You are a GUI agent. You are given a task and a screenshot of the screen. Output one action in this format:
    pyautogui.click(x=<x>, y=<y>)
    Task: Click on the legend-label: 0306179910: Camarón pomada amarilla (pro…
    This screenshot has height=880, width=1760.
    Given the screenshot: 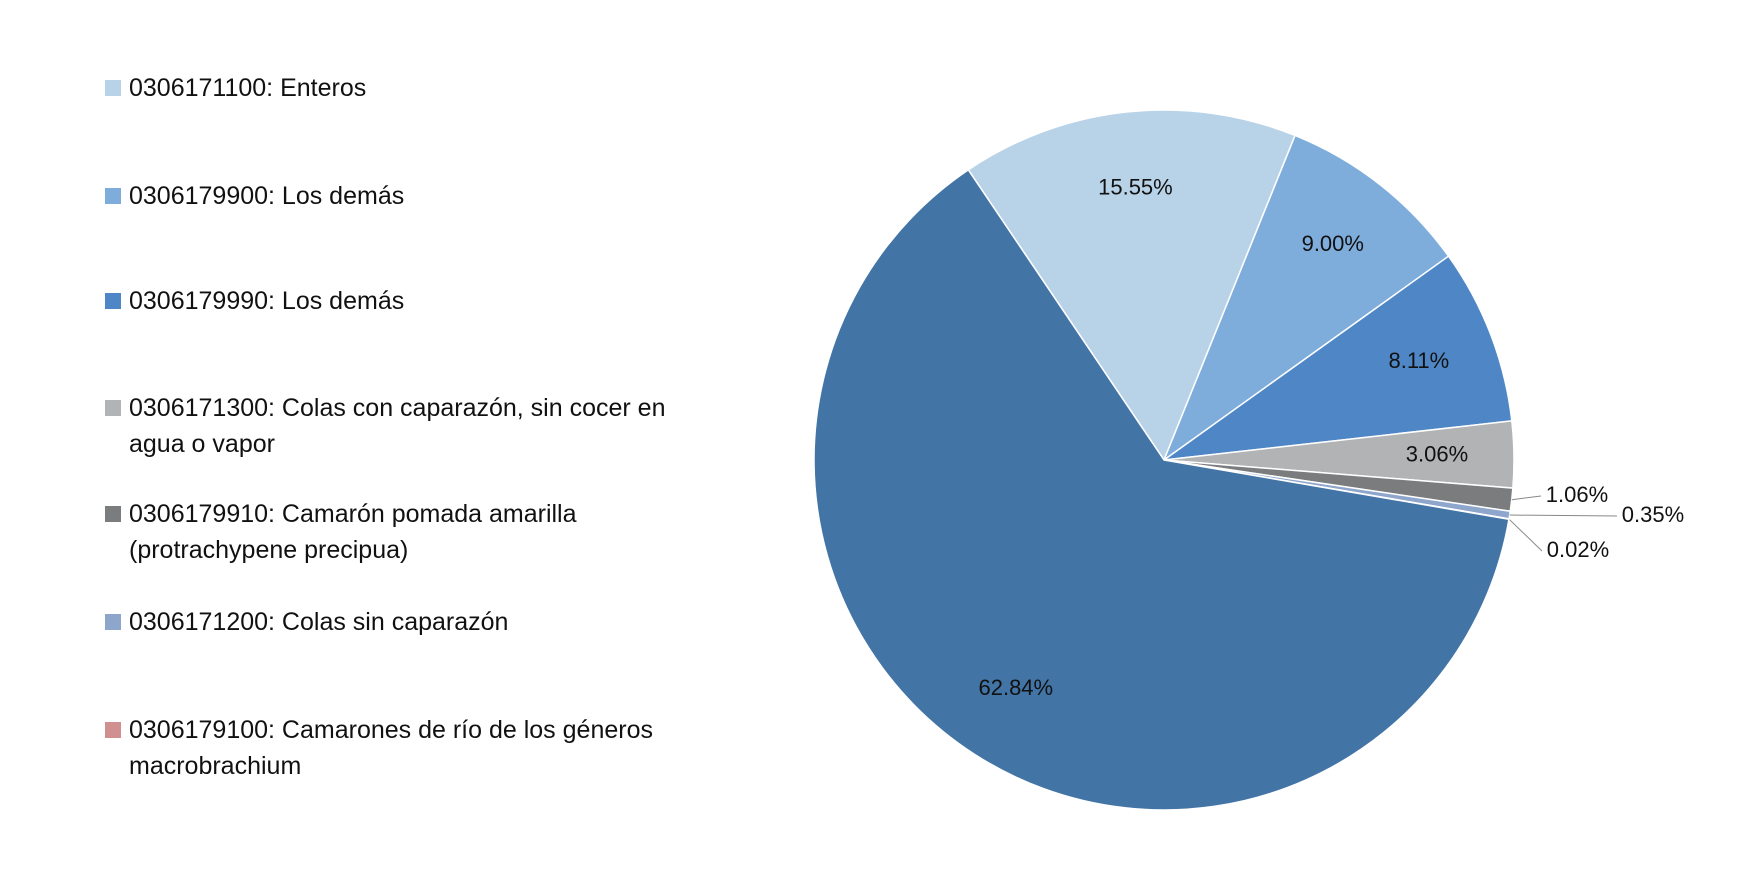 What is the action you would take?
    pyautogui.click(x=353, y=532)
    